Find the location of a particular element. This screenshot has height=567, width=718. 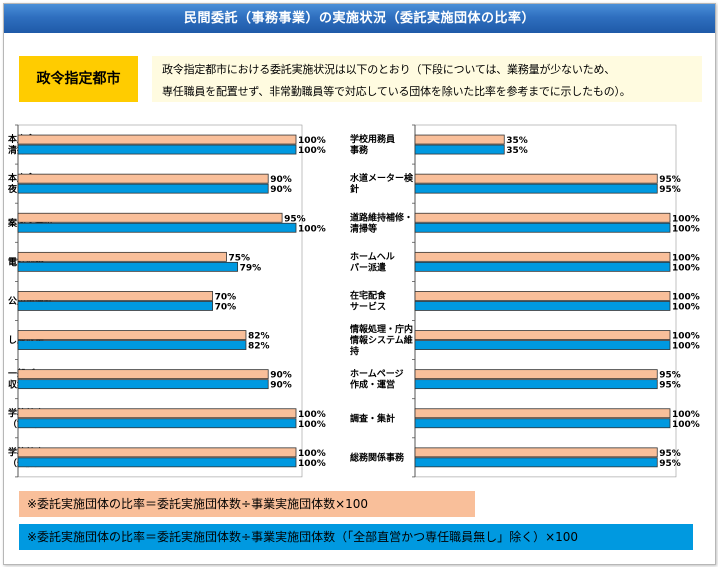

title-bar: 民間委託（事務事業）の実施状況（委託実施団体の比率） is located at coordinates (359, 18).